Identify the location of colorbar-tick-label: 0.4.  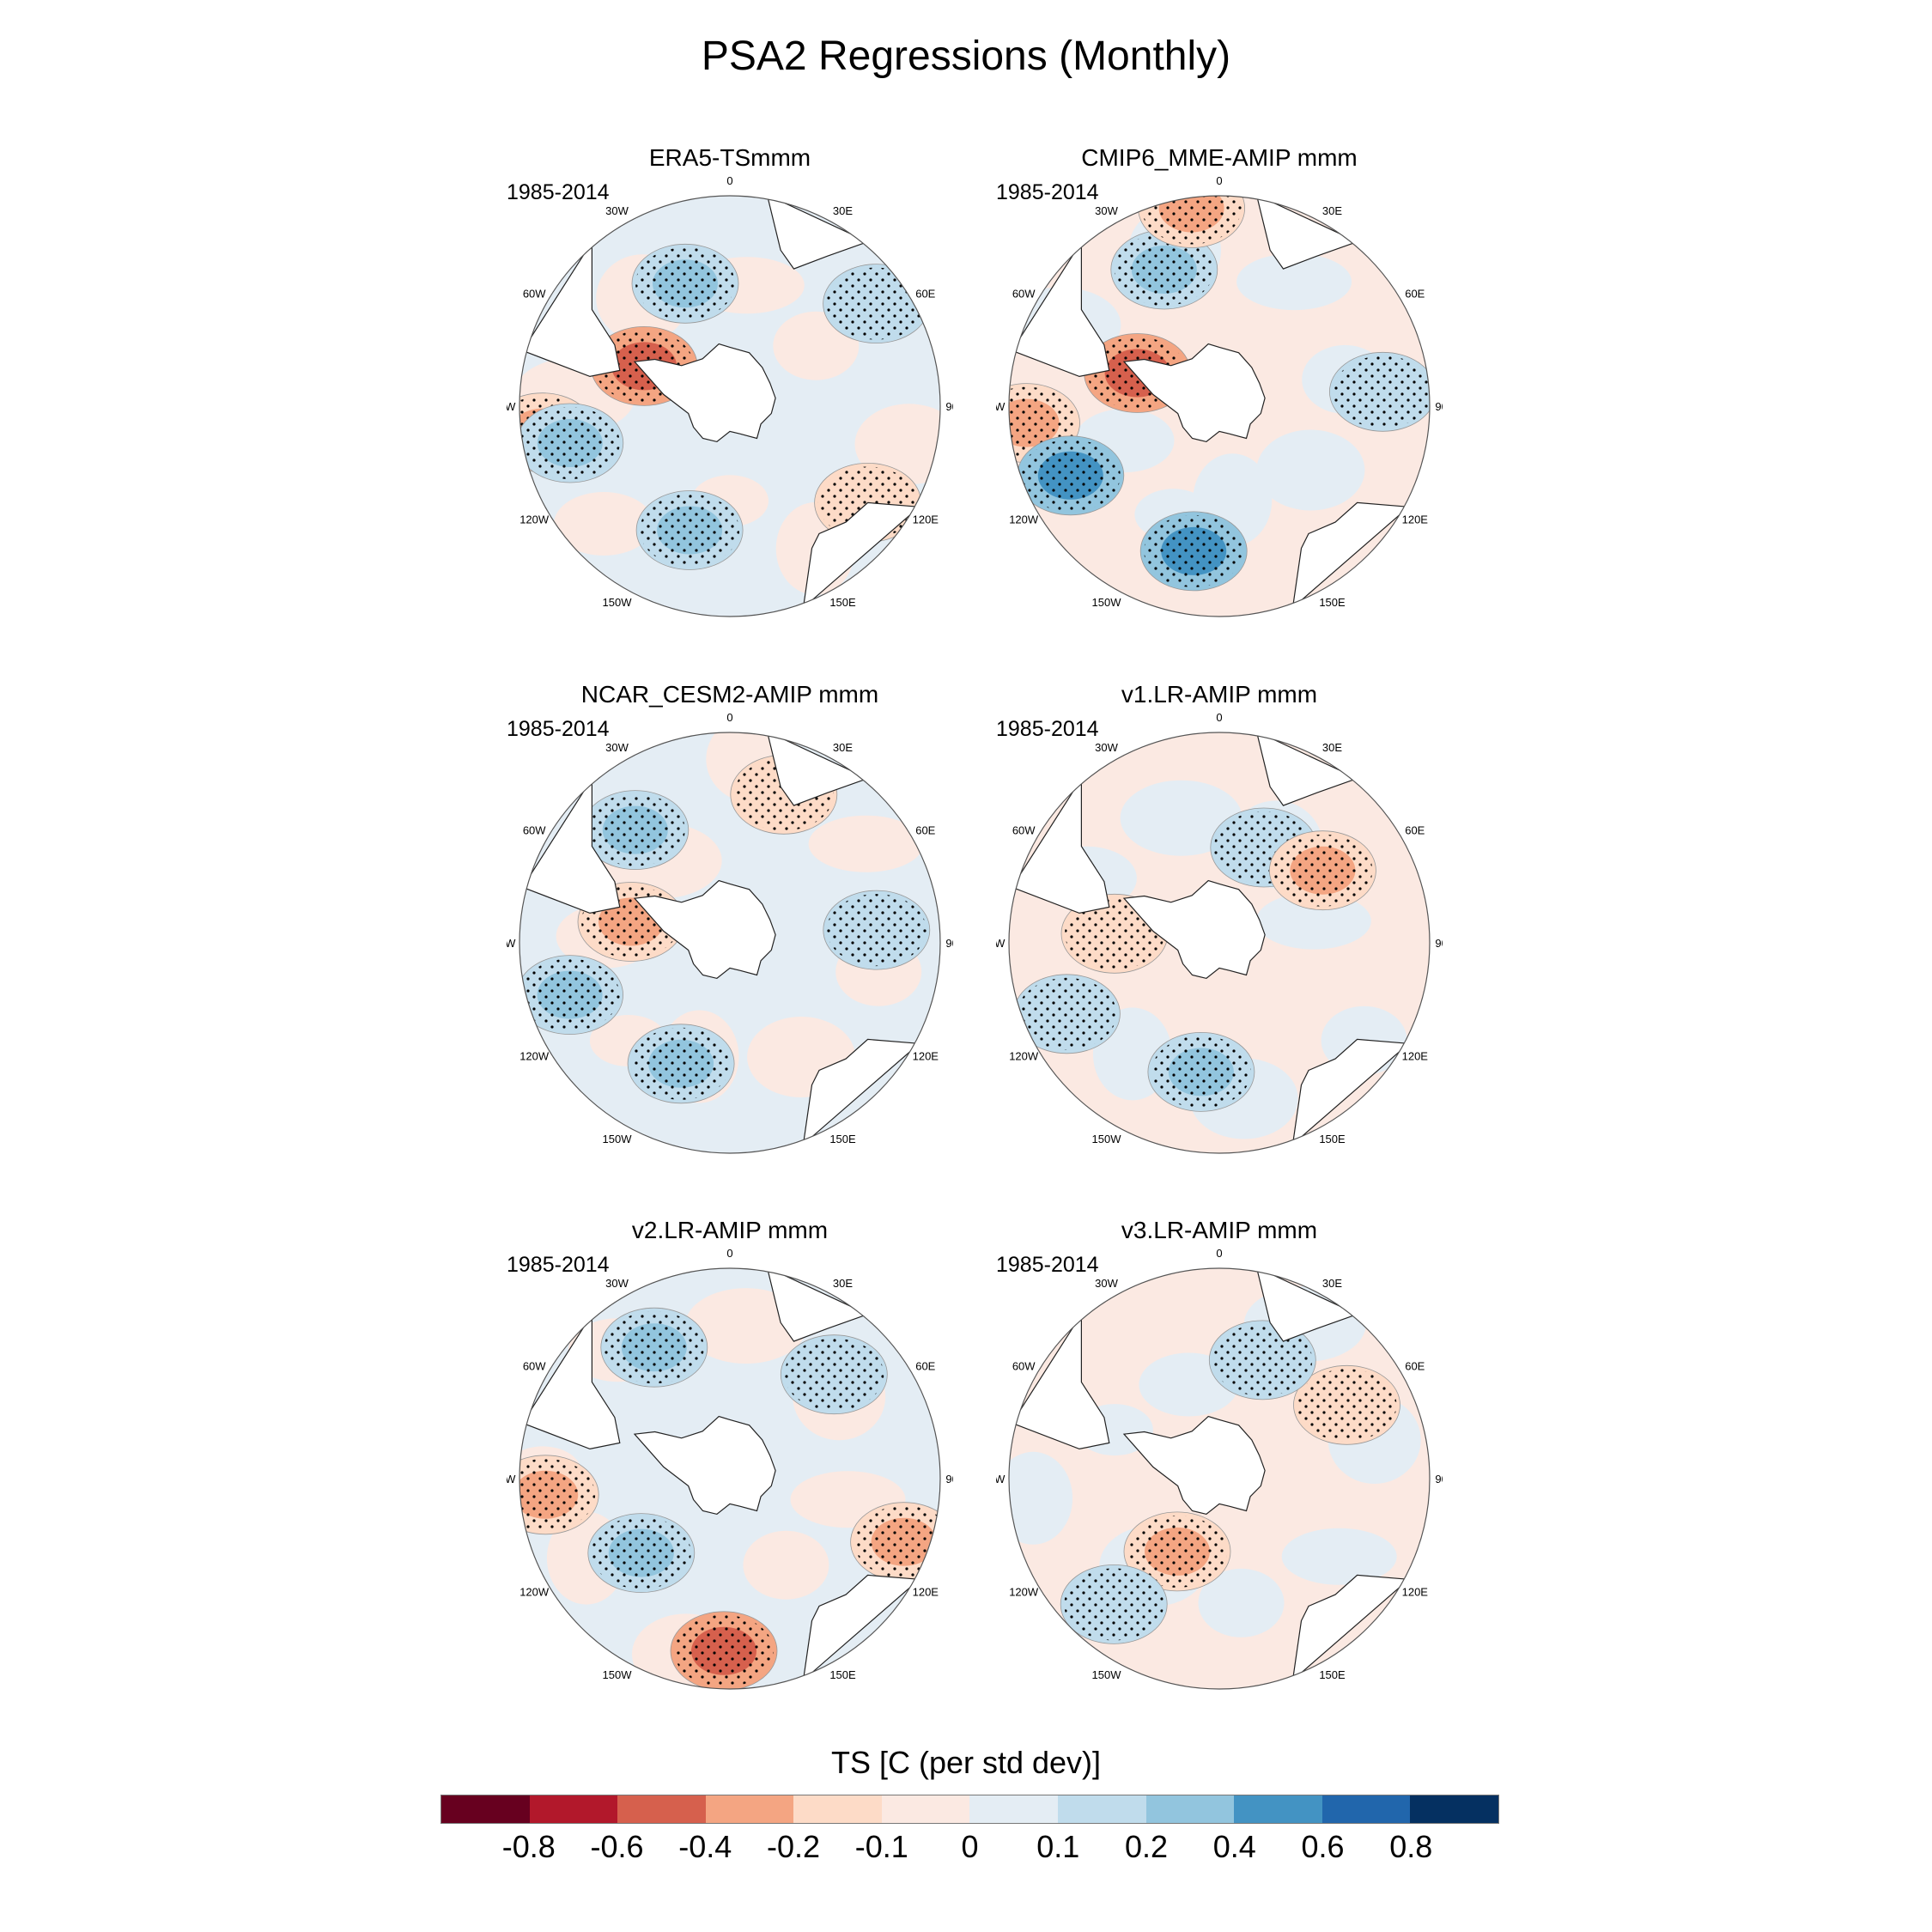
(1234, 1846).